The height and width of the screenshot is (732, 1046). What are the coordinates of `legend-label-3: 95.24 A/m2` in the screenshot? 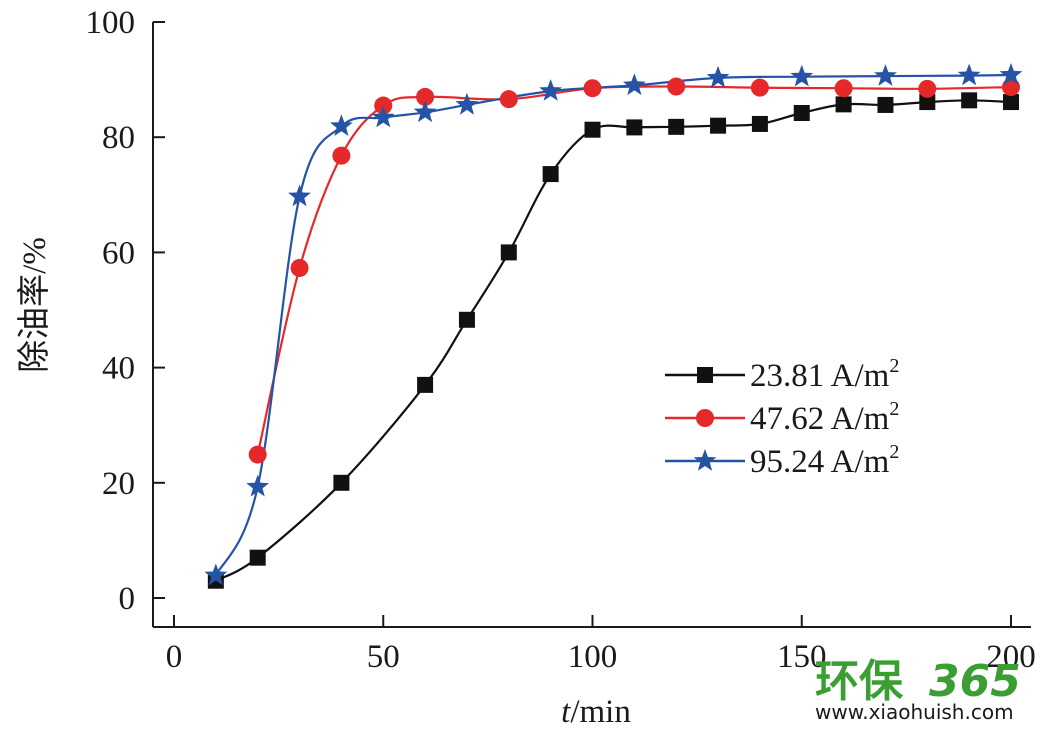 It's located at (824, 460).